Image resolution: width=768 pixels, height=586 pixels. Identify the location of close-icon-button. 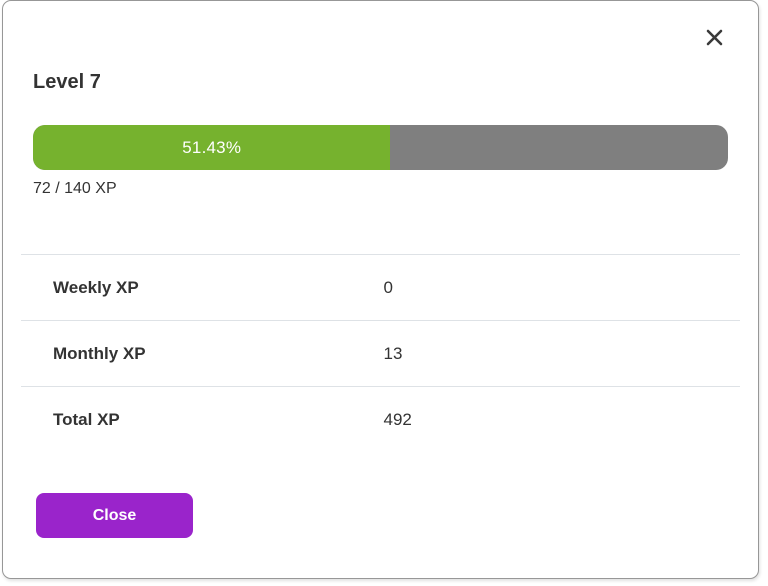
(714, 37).